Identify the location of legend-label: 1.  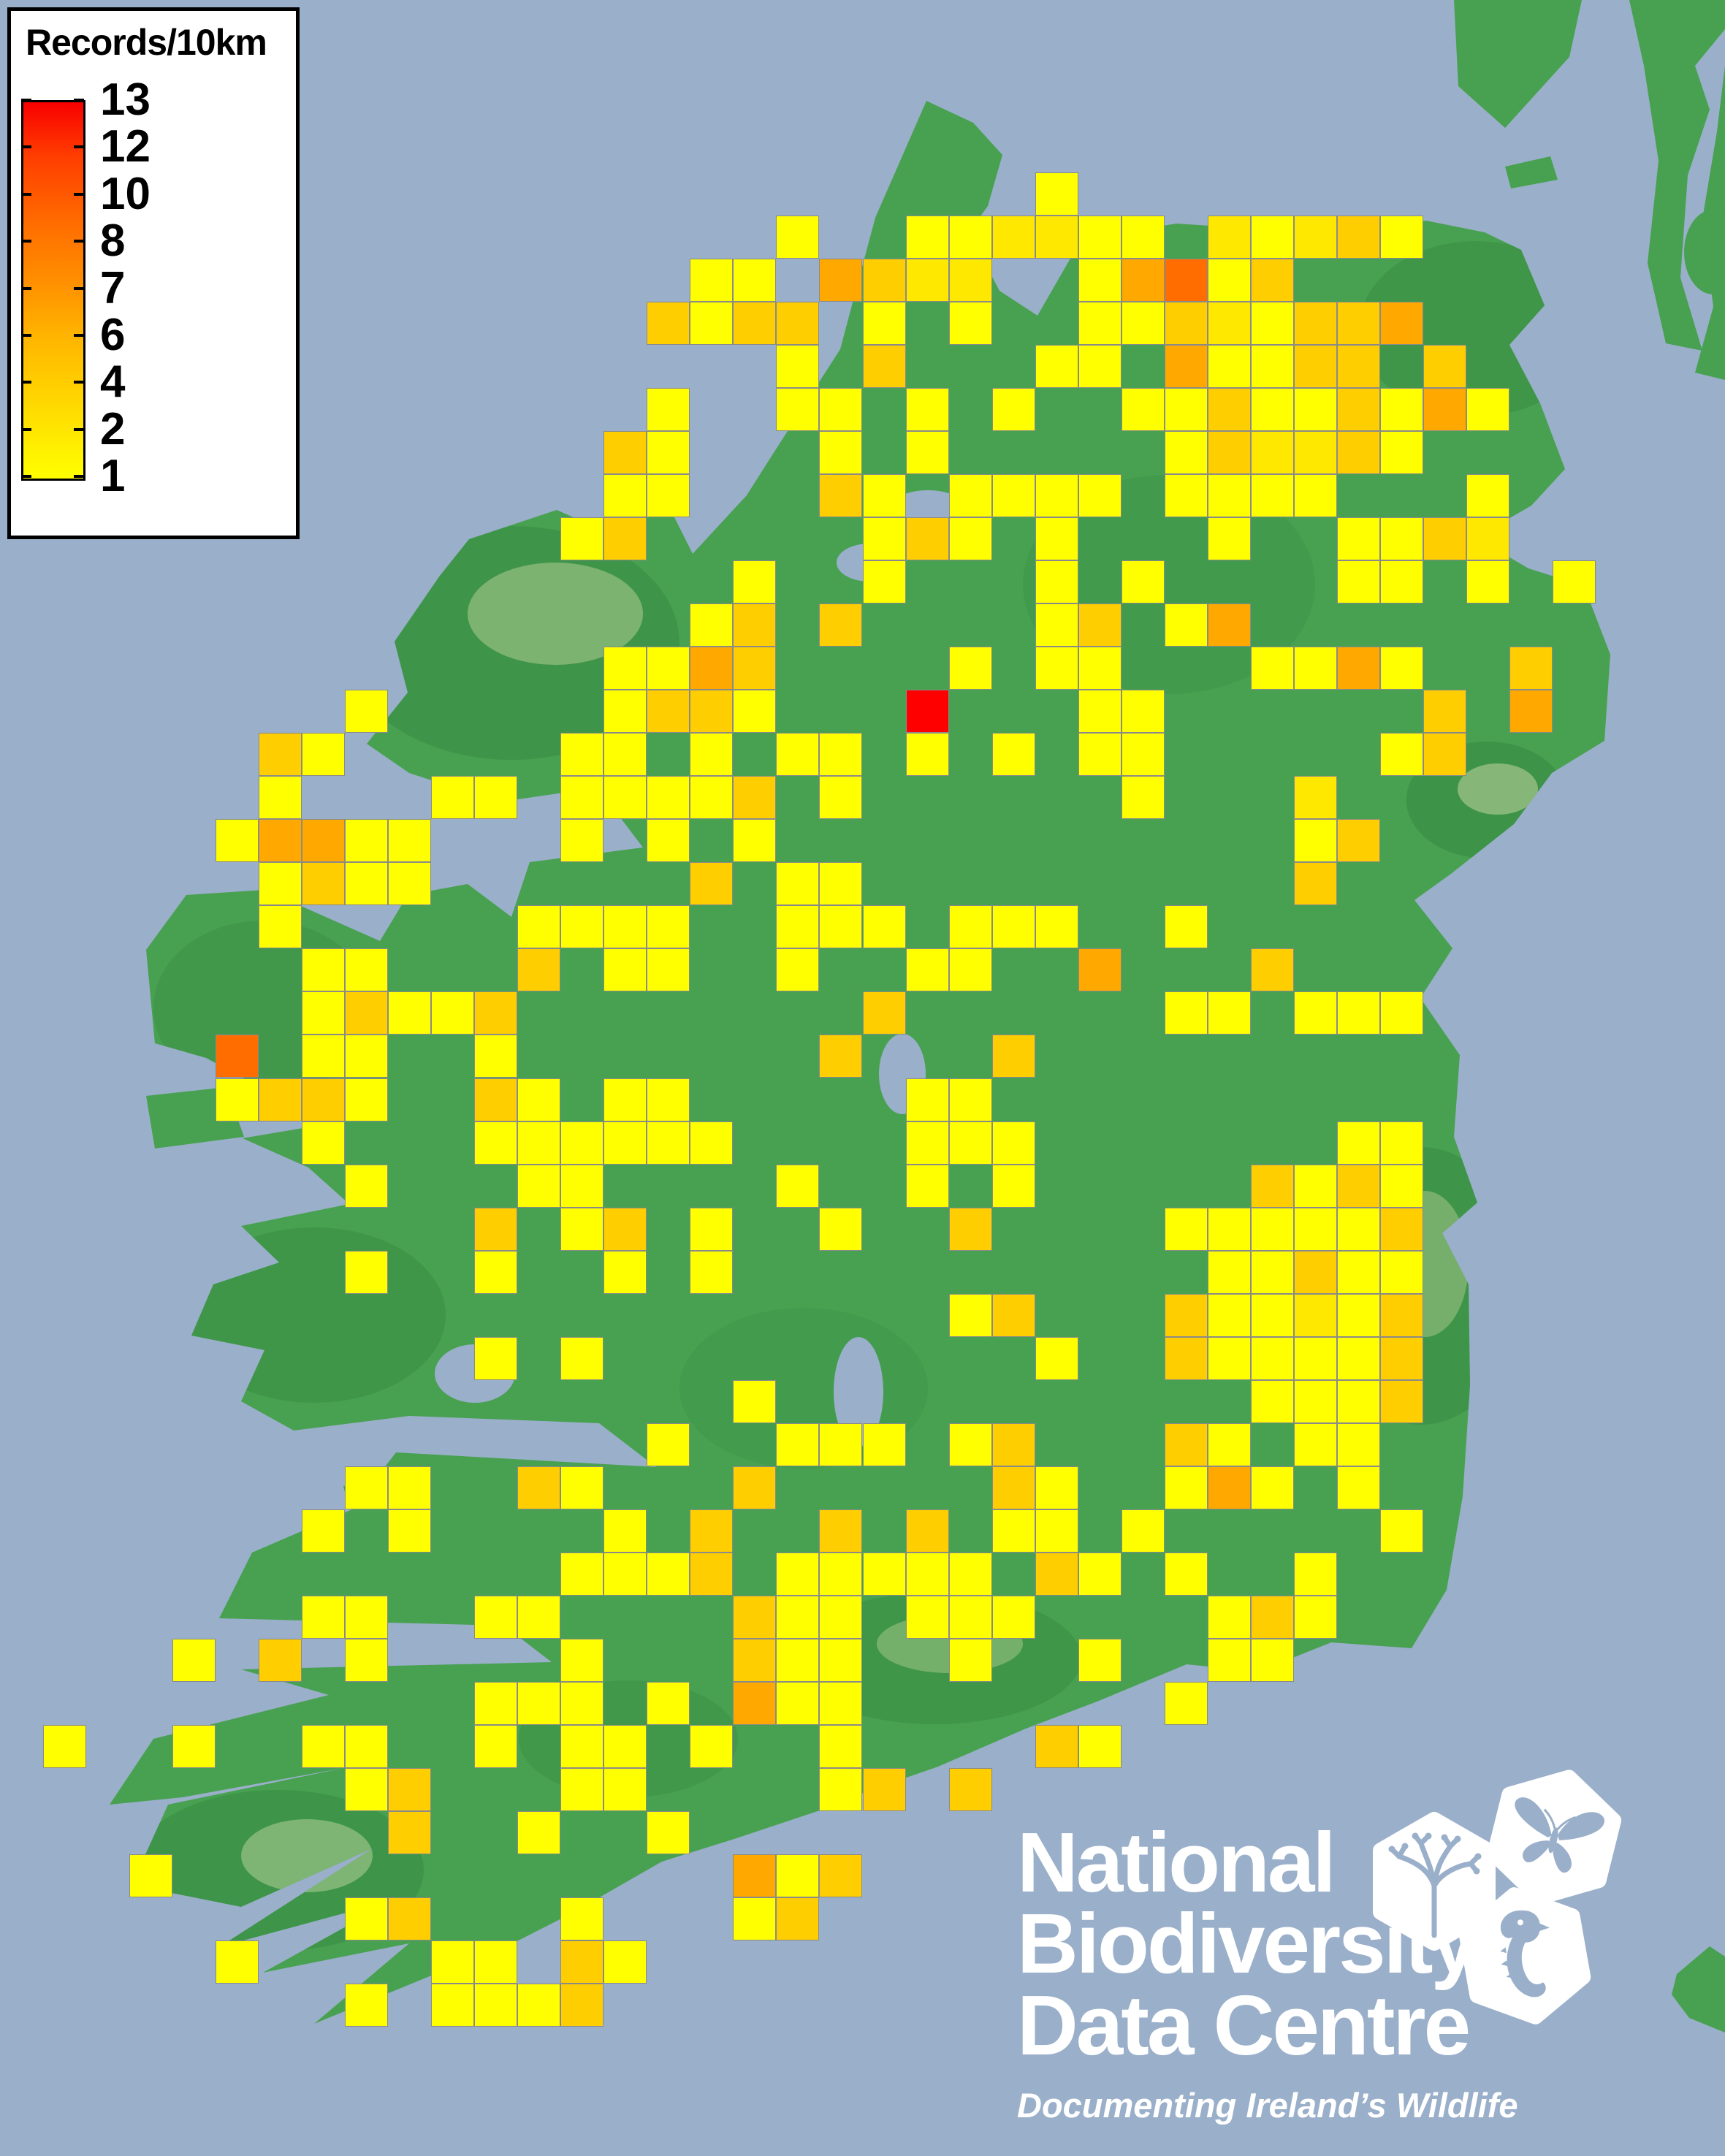
(113, 476).